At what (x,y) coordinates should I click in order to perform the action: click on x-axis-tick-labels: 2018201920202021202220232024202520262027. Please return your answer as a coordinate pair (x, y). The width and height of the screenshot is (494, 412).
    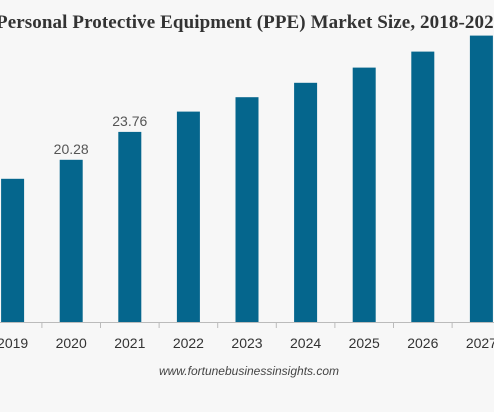
    Looking at the image, I should click on (247, 343).